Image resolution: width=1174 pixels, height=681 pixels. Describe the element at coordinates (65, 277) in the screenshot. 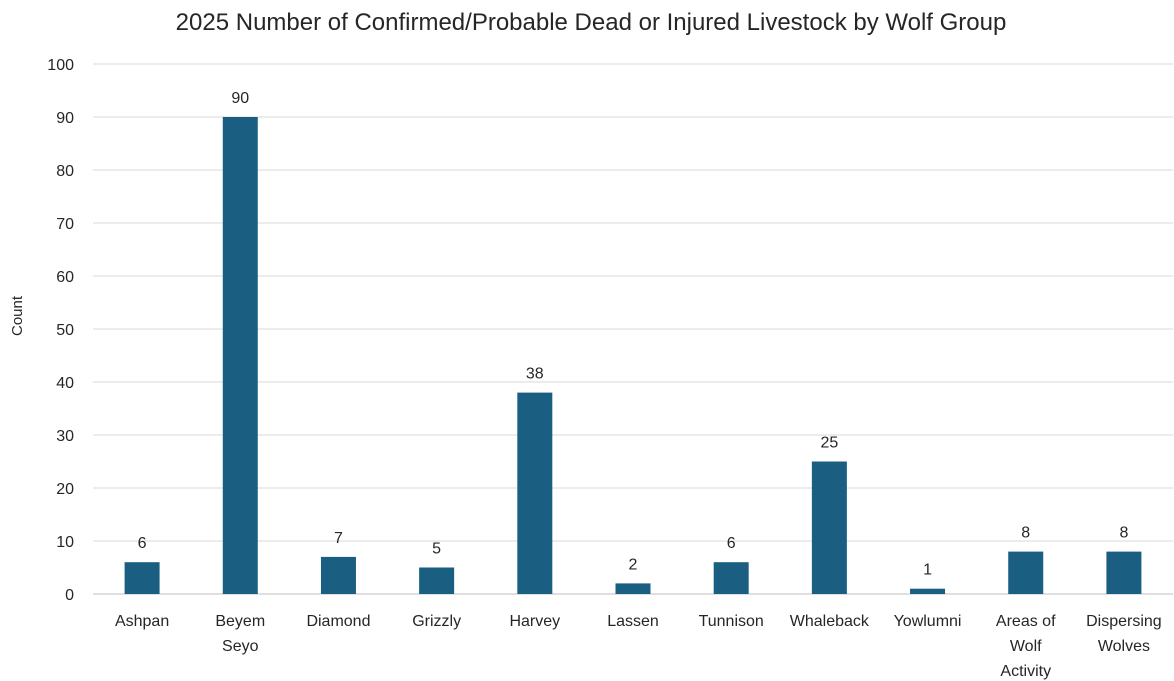

I see `y-tick-label: 60` at that location.